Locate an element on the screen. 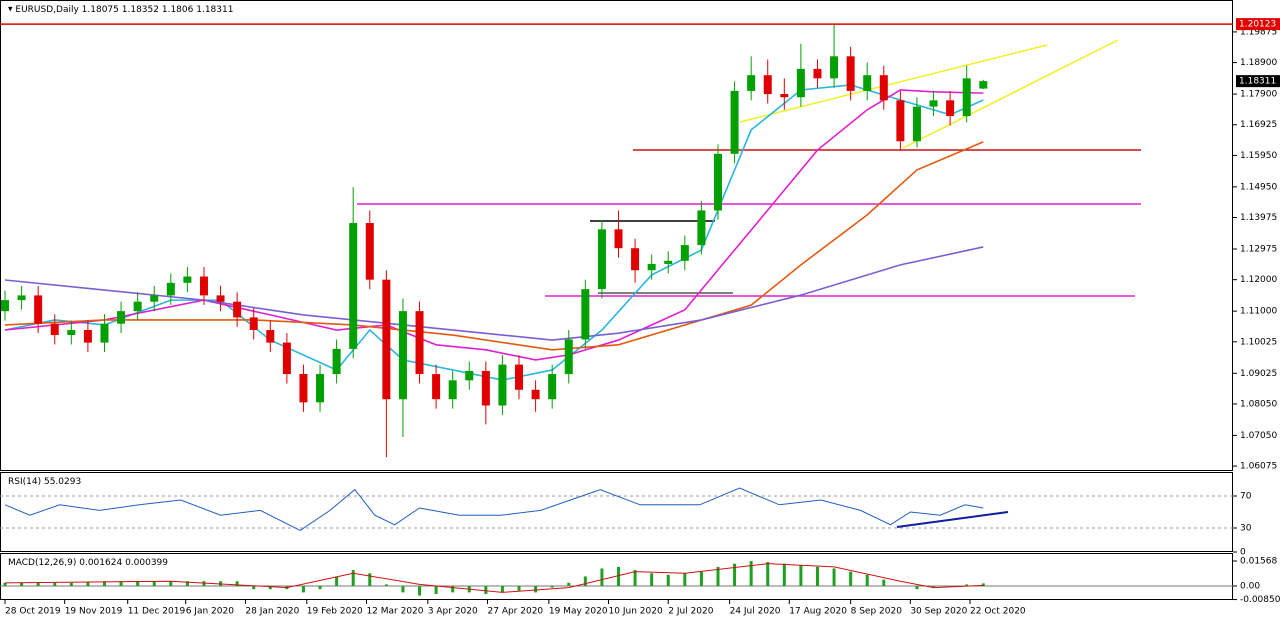 The height and width of the screenshot is (621, 1280). rsi-trend-line is located at coordinates (952, 519).